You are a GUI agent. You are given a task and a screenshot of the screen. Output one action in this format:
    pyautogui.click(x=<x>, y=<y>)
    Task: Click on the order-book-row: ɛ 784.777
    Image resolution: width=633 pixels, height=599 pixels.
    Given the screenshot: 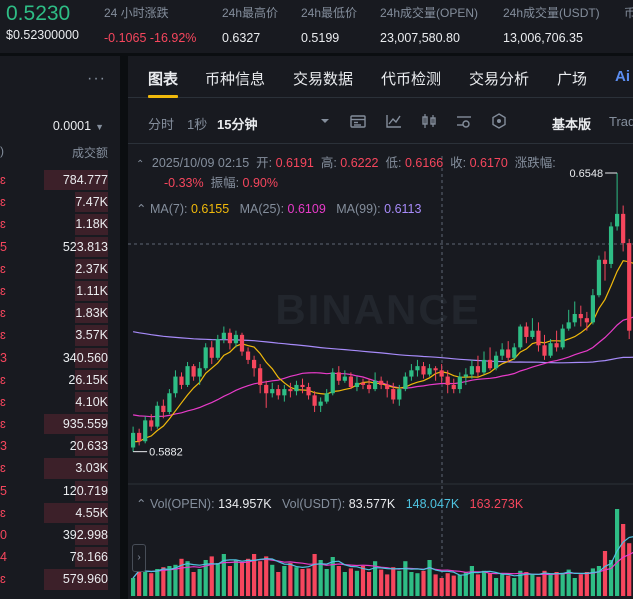 What is the action you would take?
    pyautogui.click(x=60, y=180)
    